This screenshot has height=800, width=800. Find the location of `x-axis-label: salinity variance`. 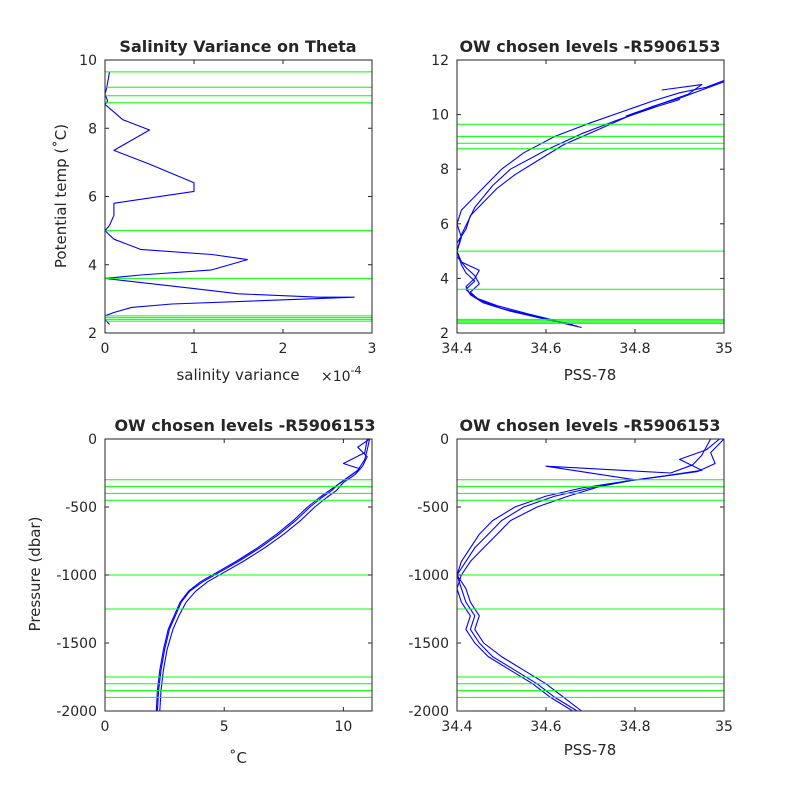

x-axis-label: salinity variance is located at coordinates (237, 375).